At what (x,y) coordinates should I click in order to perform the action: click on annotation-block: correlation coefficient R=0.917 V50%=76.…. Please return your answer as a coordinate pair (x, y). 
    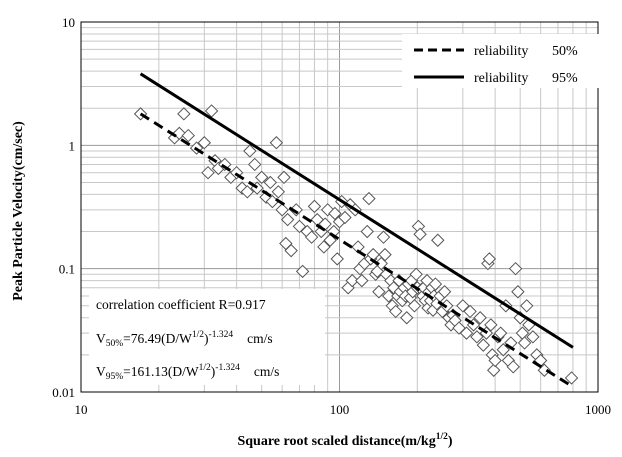
    Looking at the image, I should click on (207, 337).